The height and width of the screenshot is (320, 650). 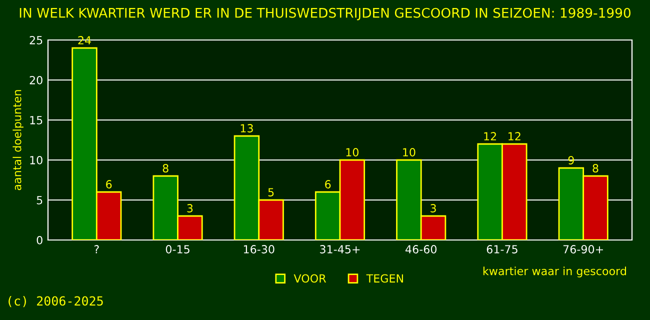 What do you see at coordinates (502, 249) in the screenshot?
I see `x-tick-label: 61-75` at bounding box center [502, 249].